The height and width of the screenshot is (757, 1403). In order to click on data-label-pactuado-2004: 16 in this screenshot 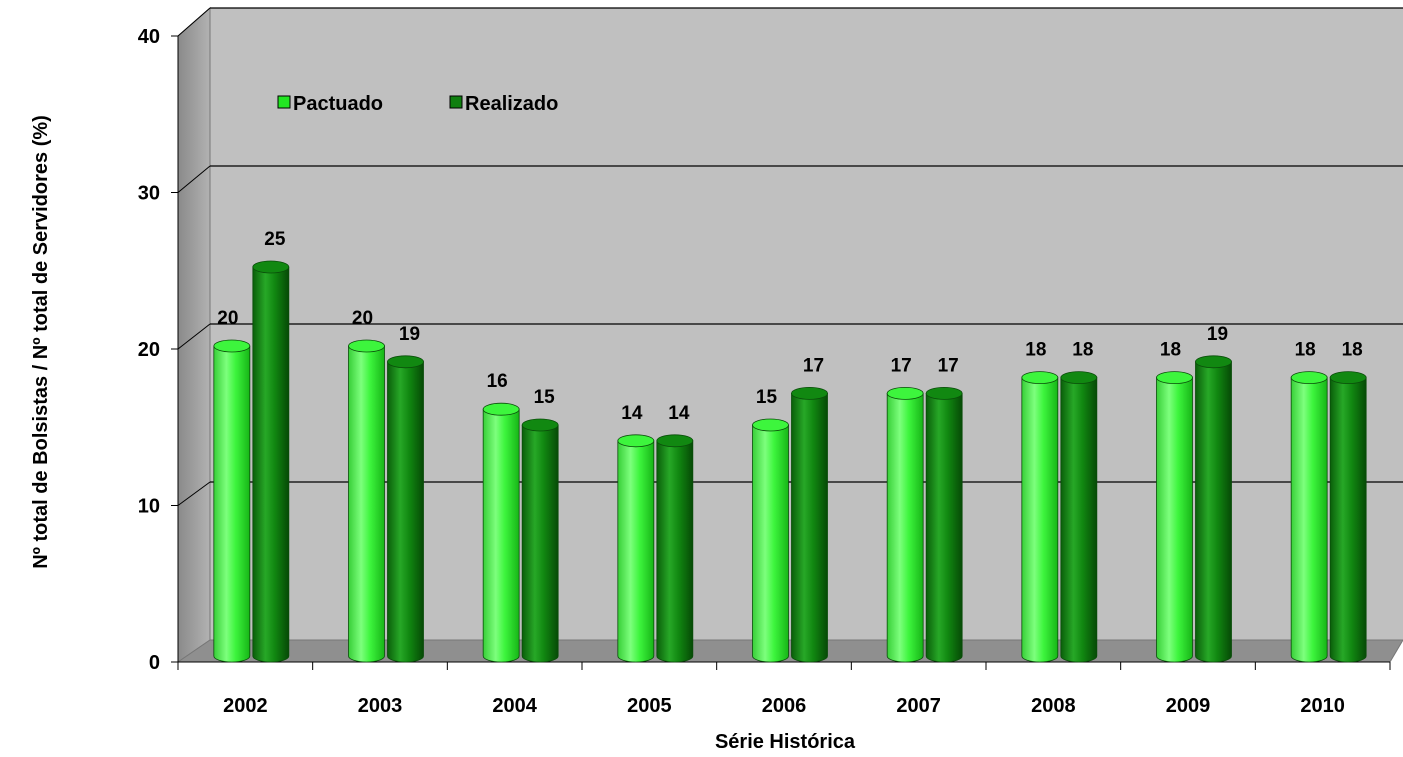, I will do `click(497, 381)`.